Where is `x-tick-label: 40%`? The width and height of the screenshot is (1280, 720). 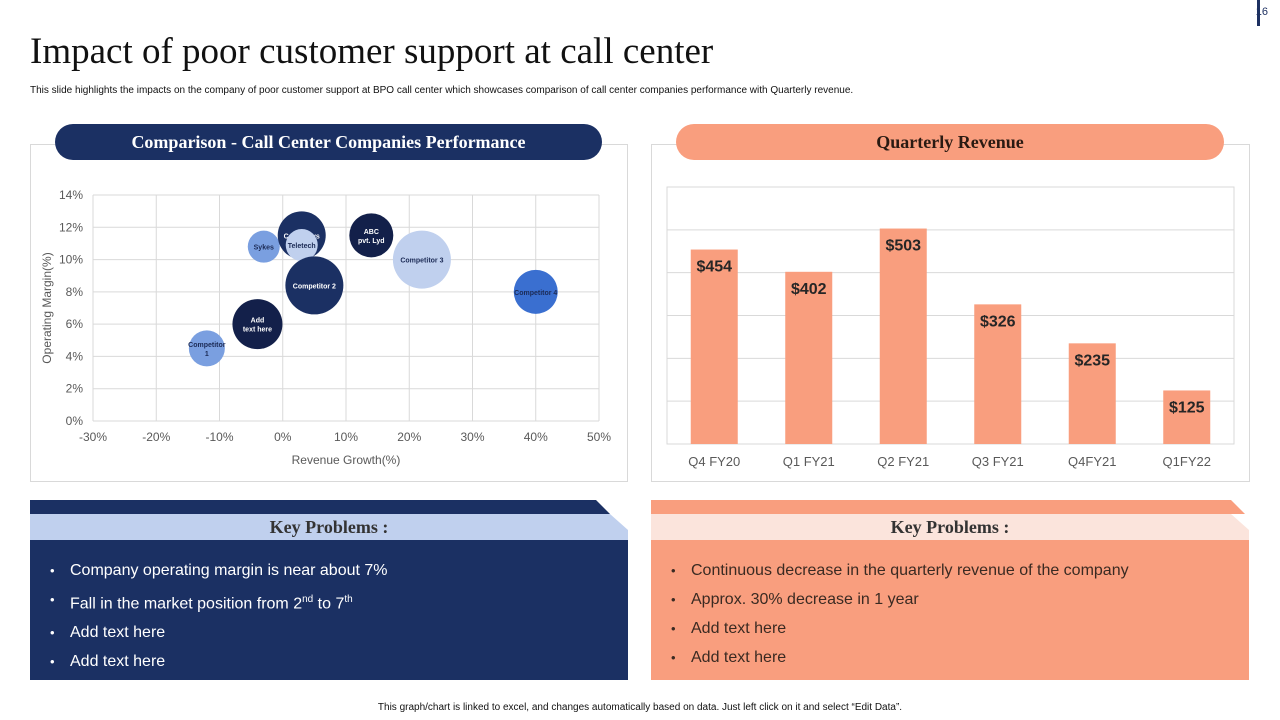
x-tick-label: 40% is located at coordinates (536, 437).